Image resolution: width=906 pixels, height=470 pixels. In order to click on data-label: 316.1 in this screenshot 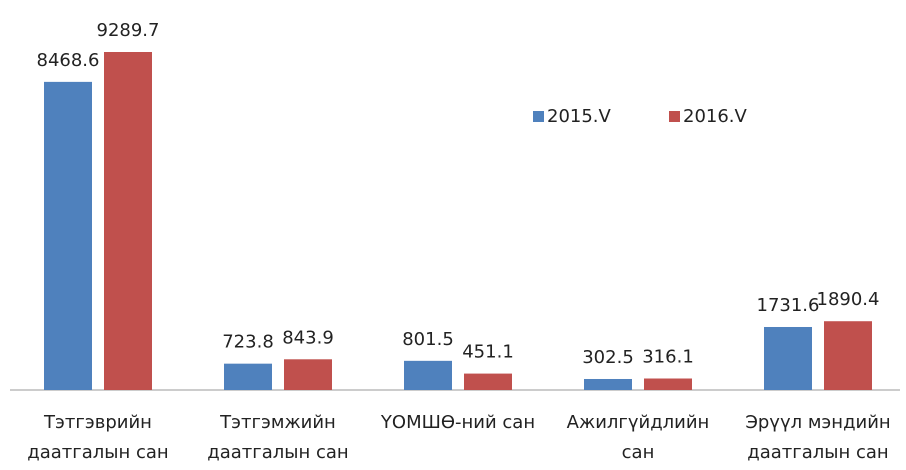, I will do `click(668, 356)`.